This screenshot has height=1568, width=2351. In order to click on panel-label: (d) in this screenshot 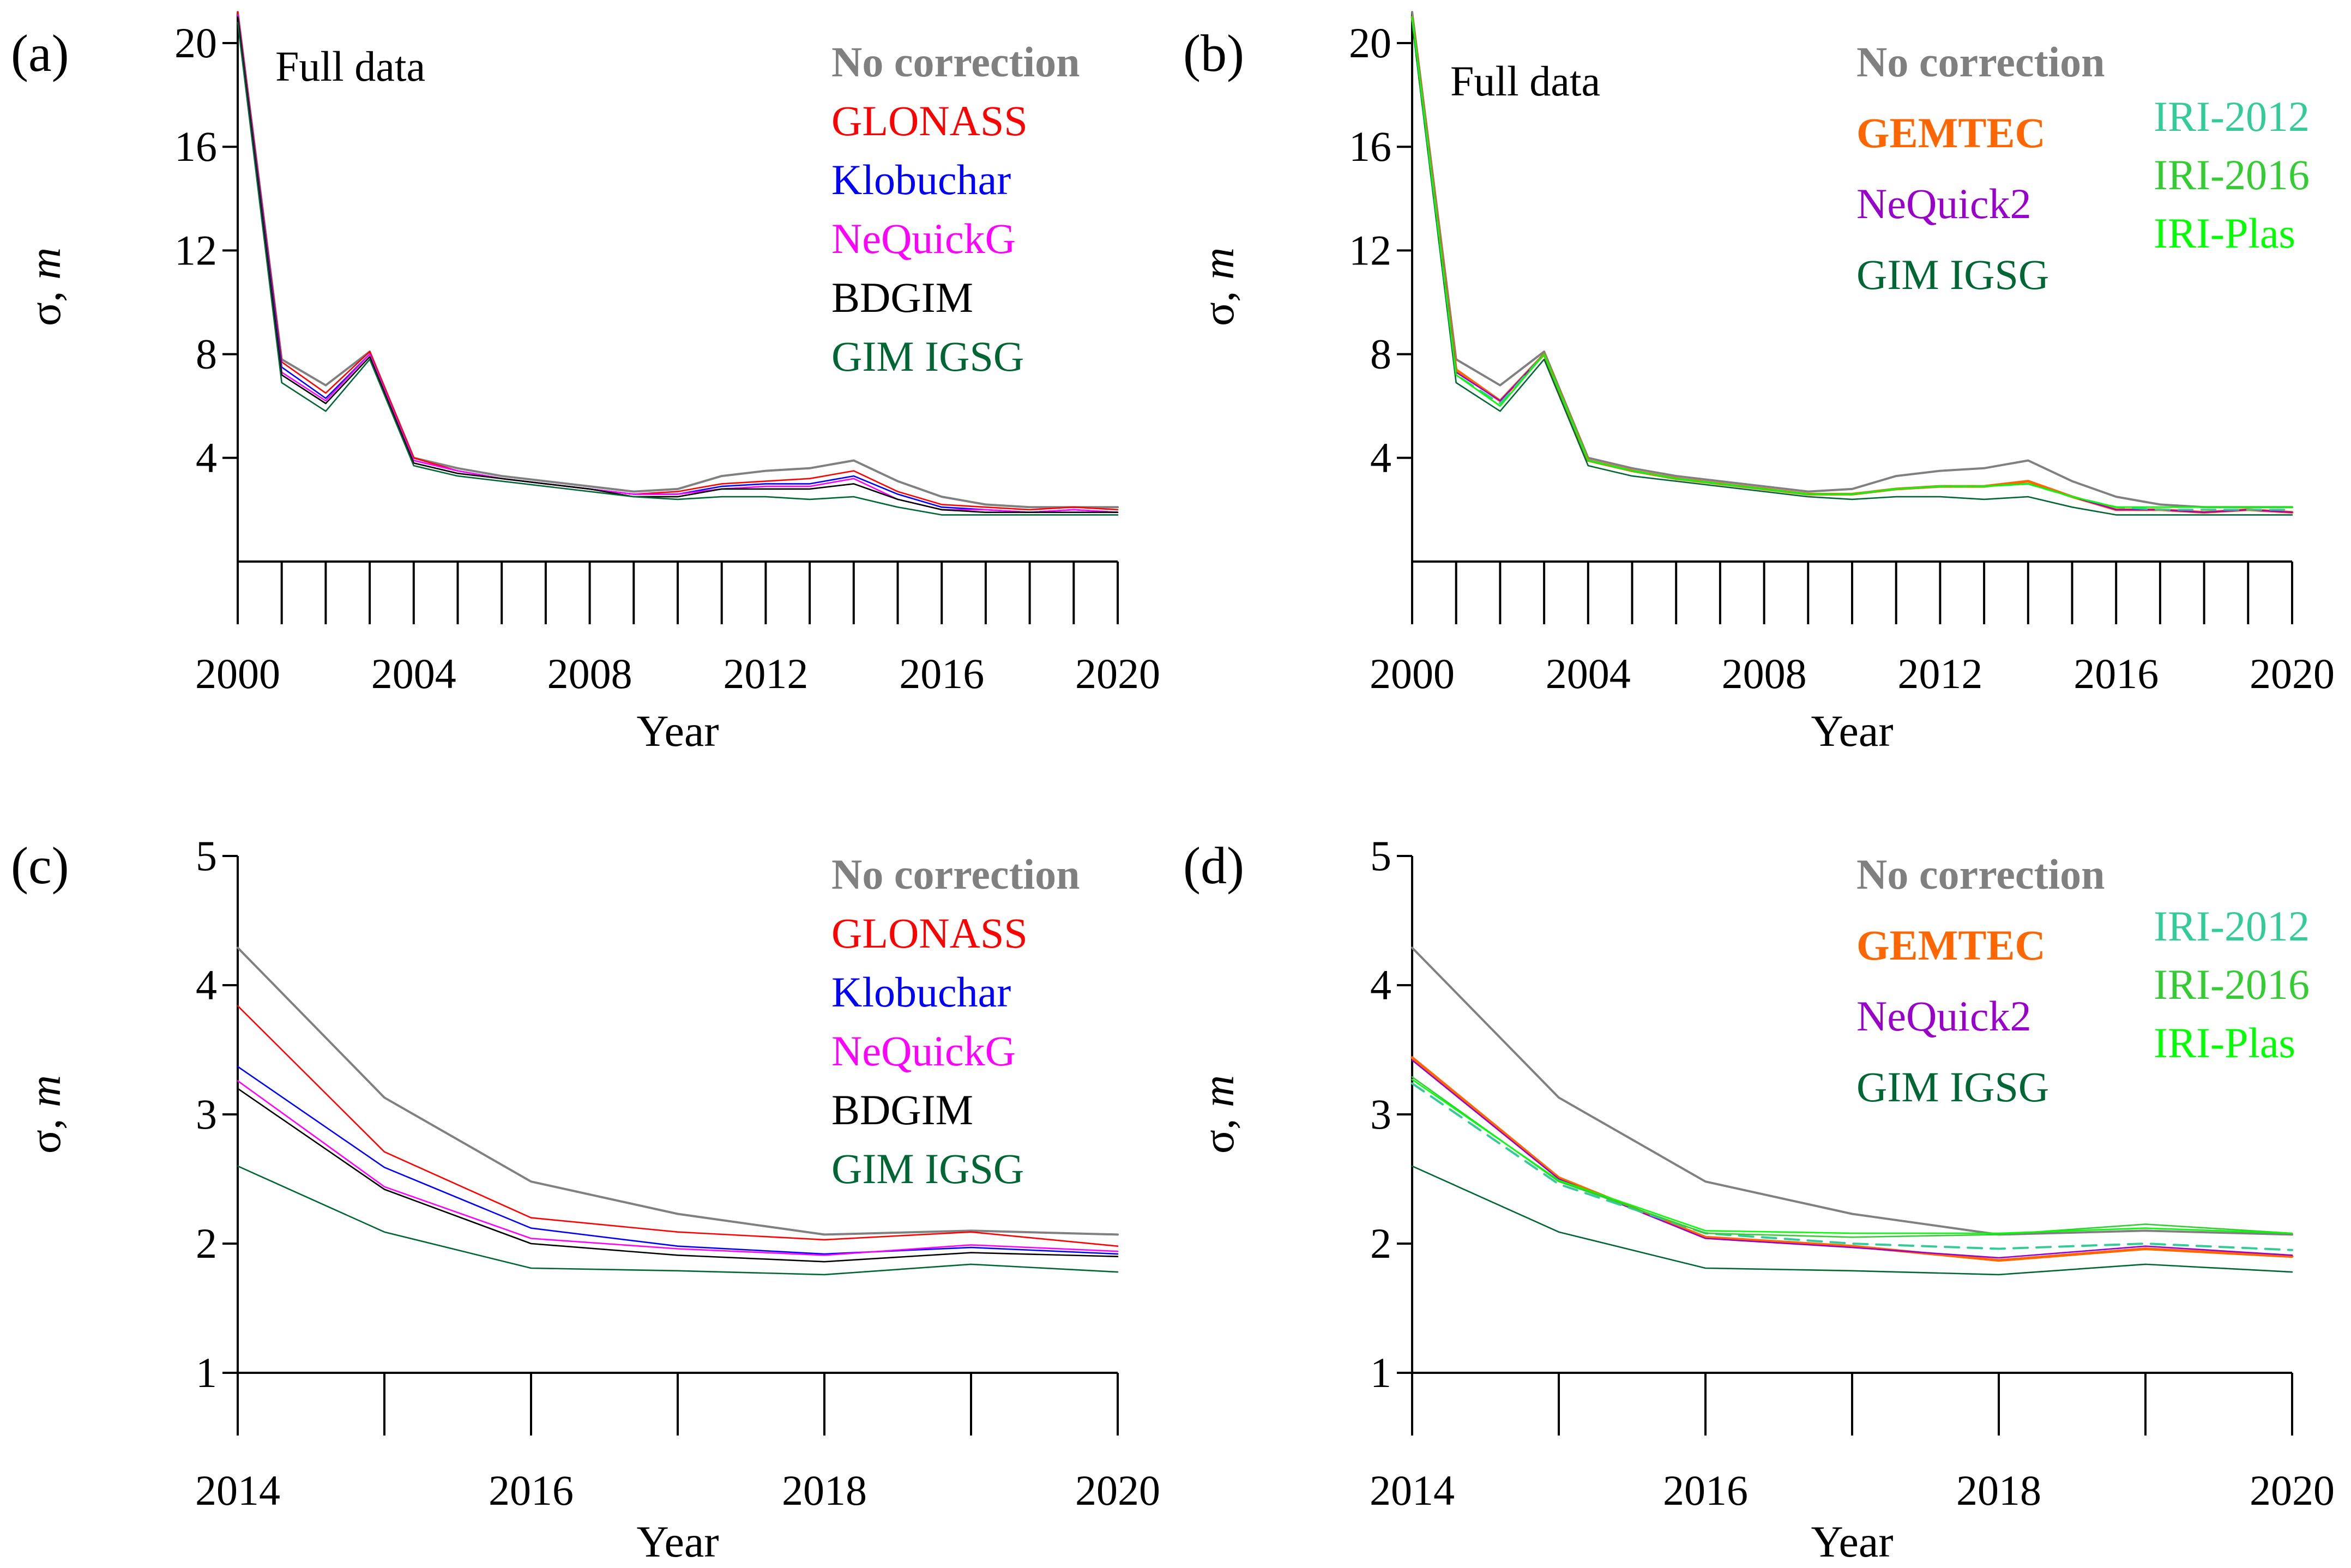, I will do `click(1214, 866)`.